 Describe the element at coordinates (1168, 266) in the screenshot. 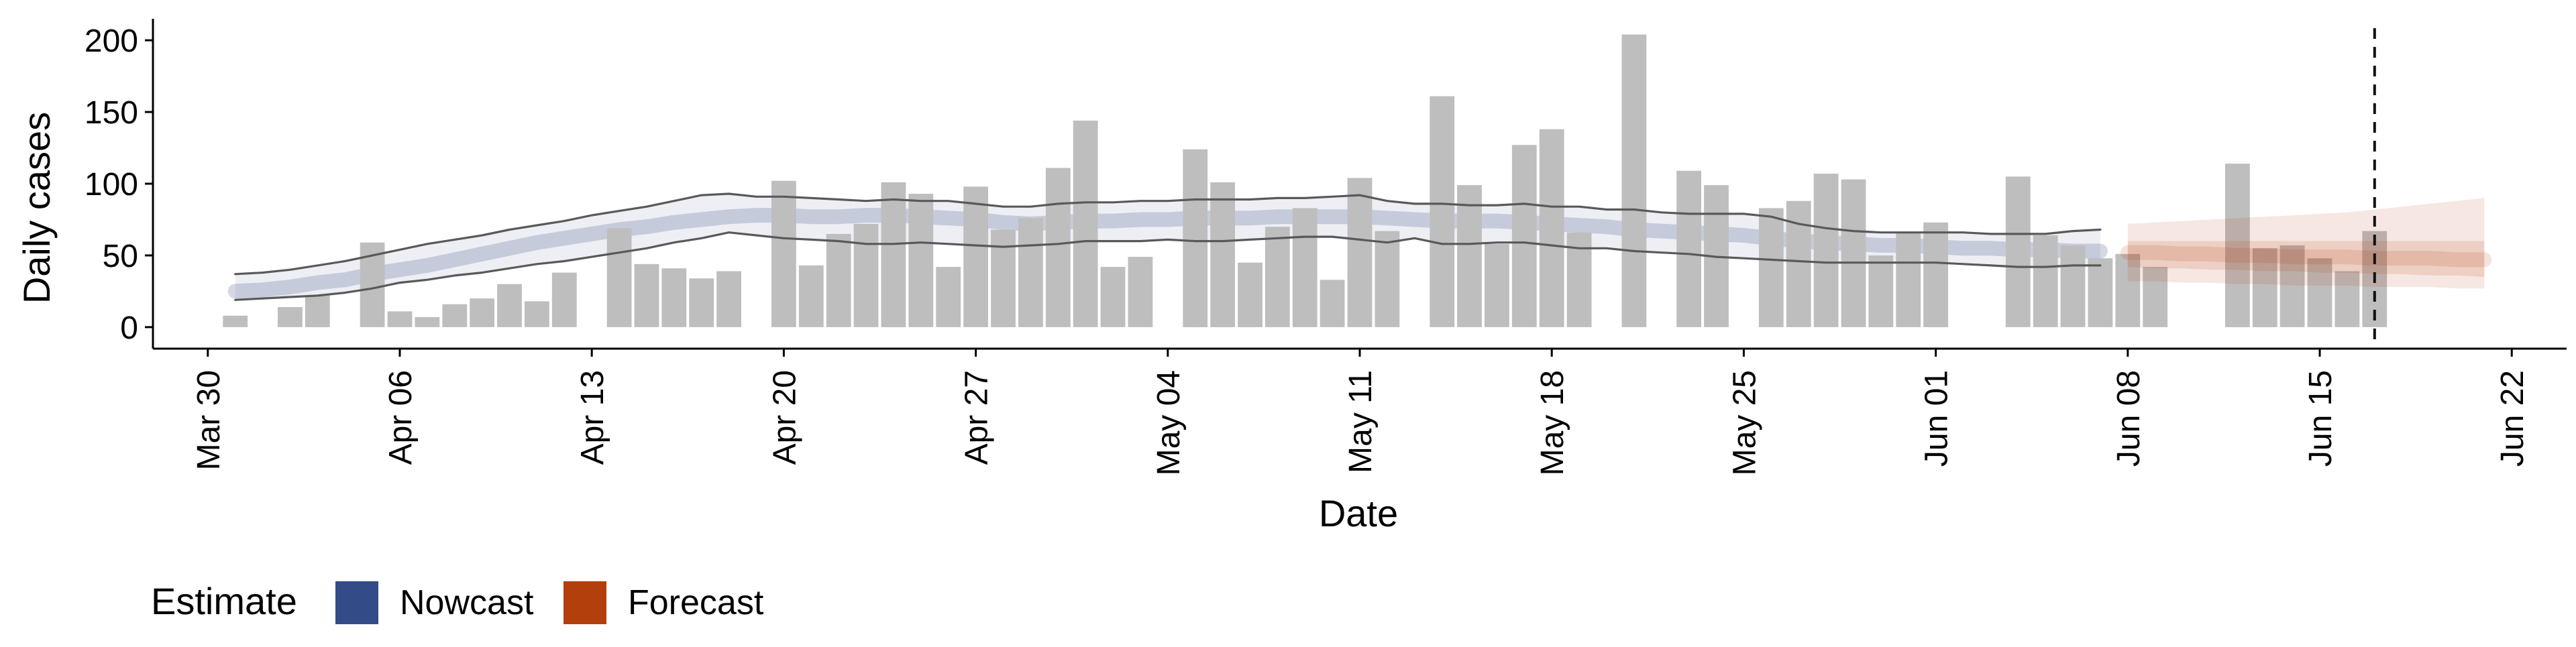

I see `nowcast-lower-line` at that location.